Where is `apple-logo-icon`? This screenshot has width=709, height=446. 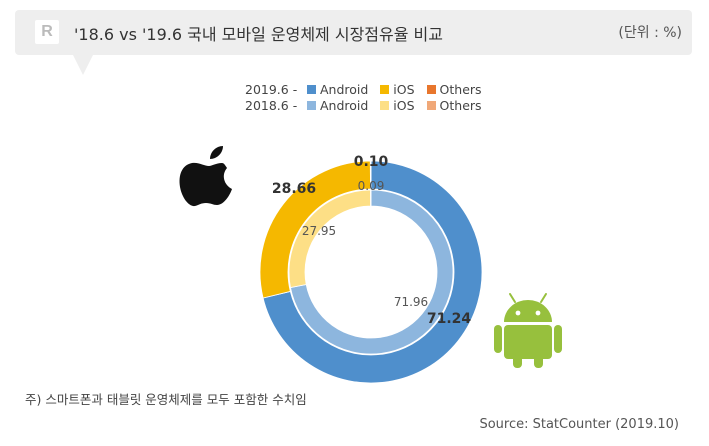
apple-logo-icon is located at coordinates (205, 176).